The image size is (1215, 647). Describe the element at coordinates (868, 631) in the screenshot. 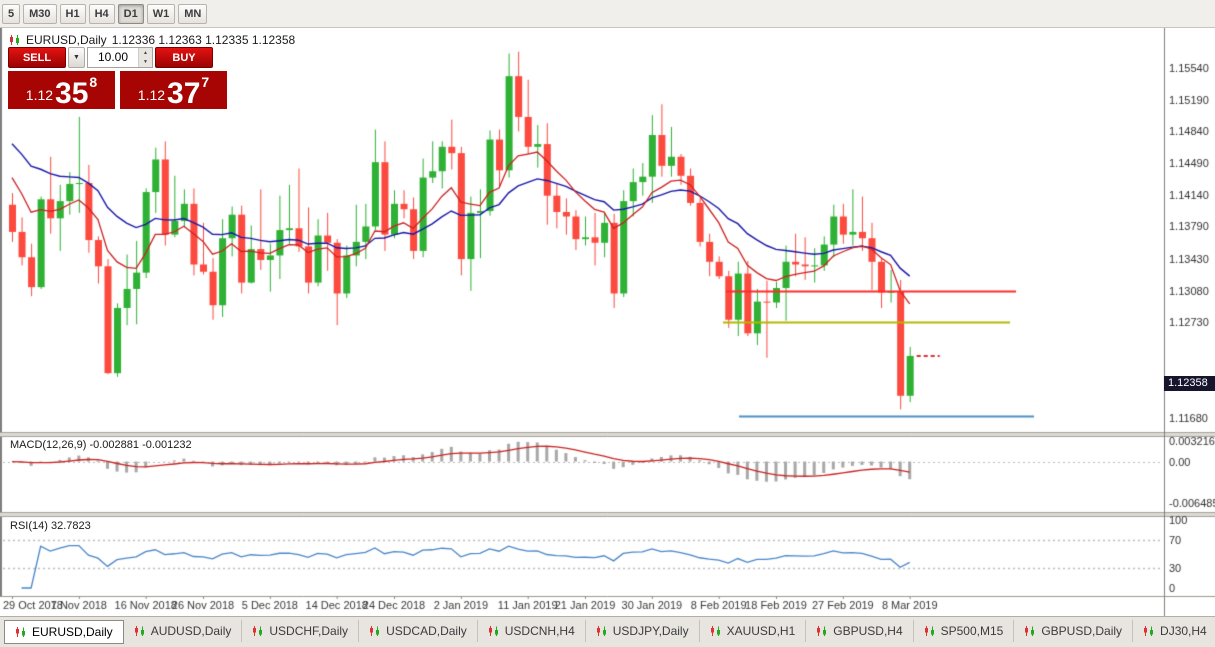

I see `tab-label: GBPUSD,H4` at that location.